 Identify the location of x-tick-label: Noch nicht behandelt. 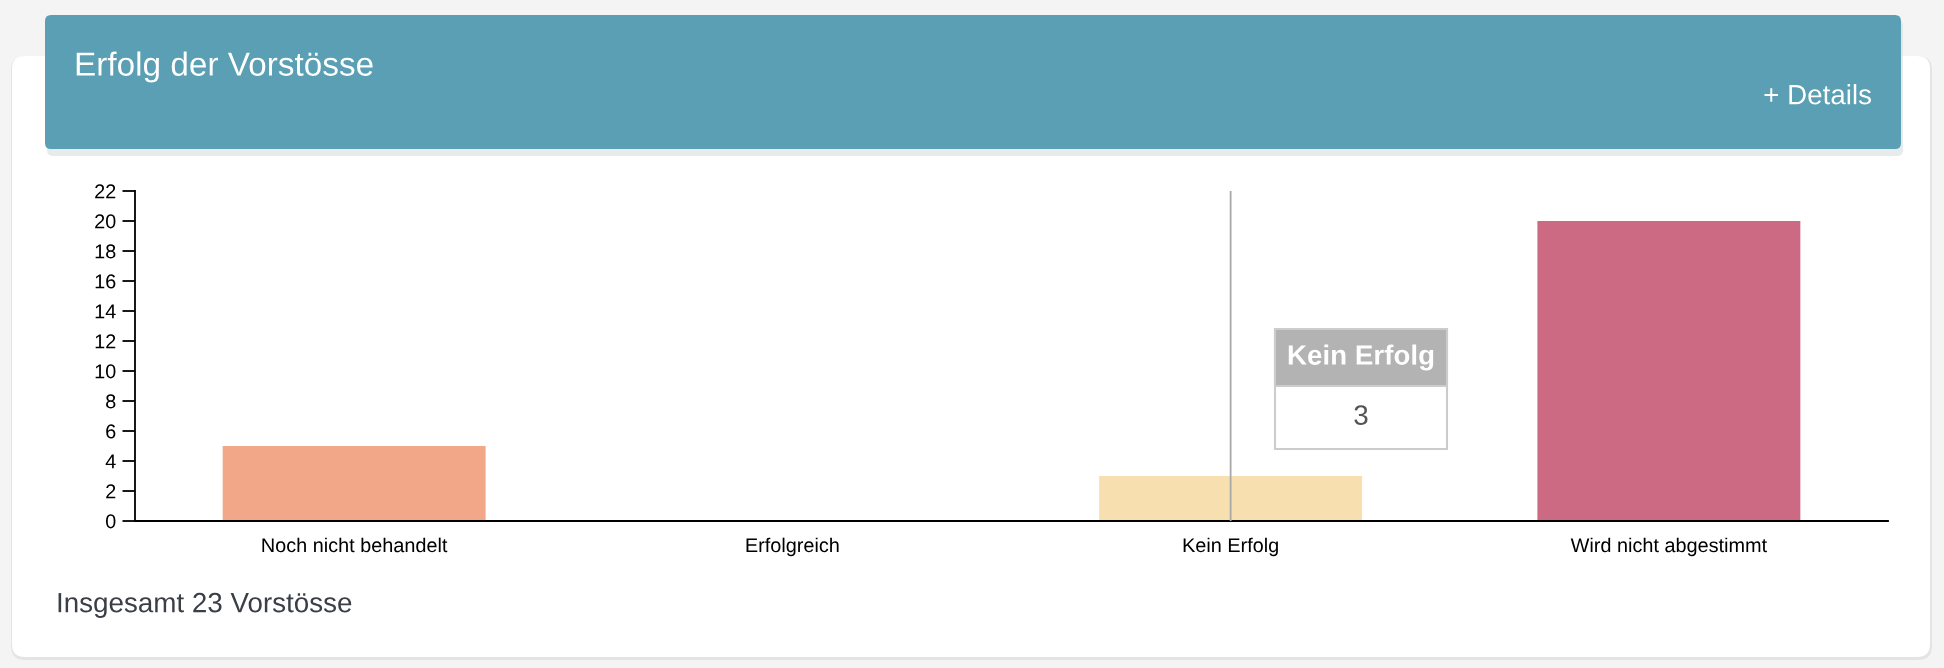
(355, 545).